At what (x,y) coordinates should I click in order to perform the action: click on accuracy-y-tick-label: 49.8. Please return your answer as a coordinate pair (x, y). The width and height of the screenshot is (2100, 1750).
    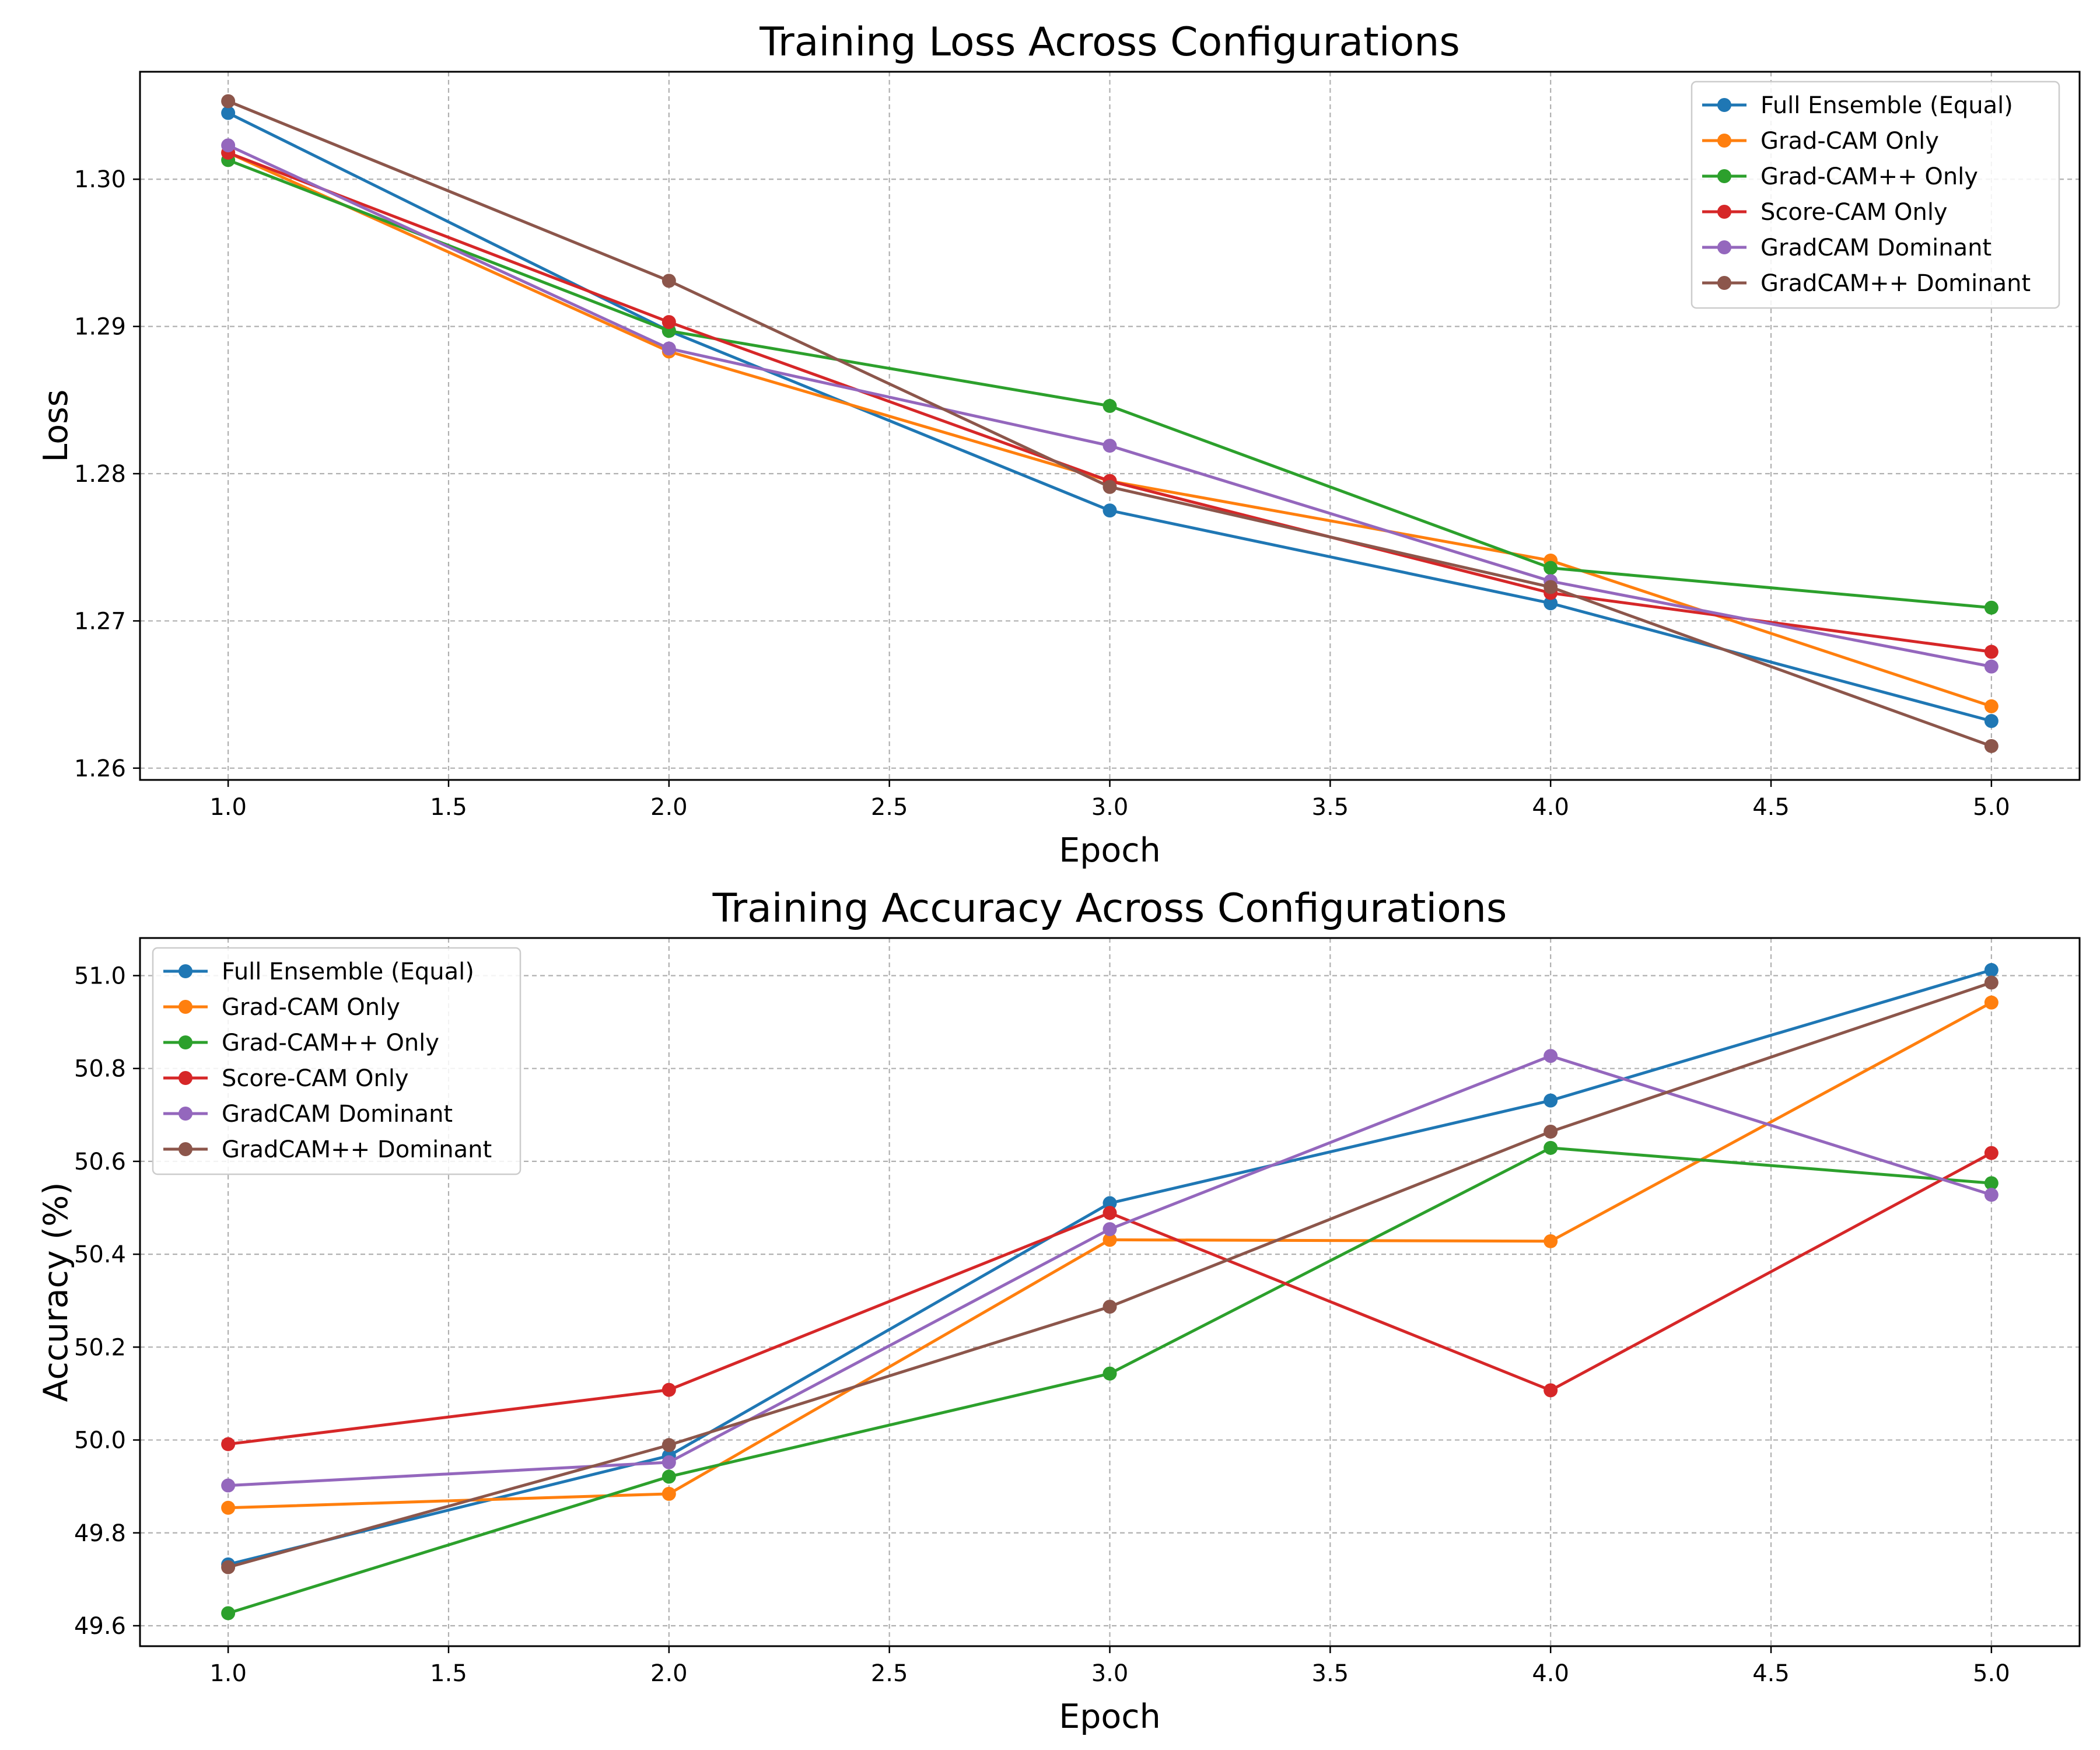
    Looking at the image, I should click on (100, 1533).